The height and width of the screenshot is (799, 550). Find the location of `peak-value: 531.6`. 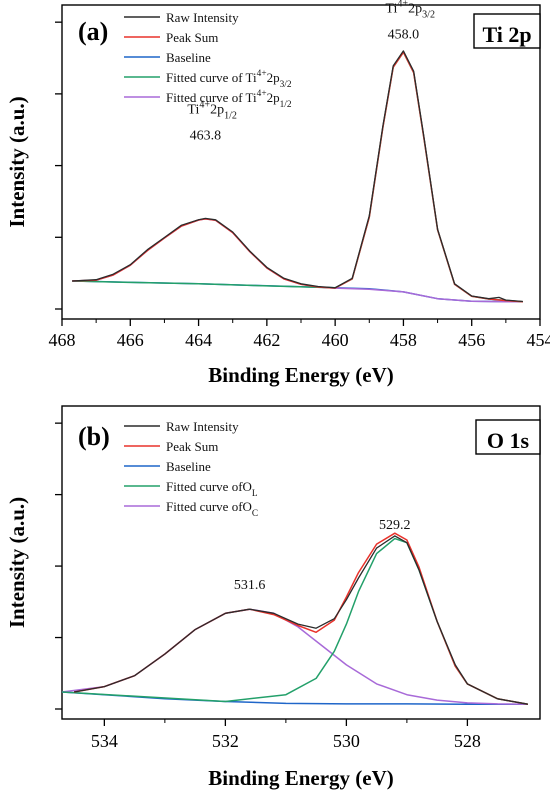

peak-value: 531.6 is located at coordinates (250, 585).